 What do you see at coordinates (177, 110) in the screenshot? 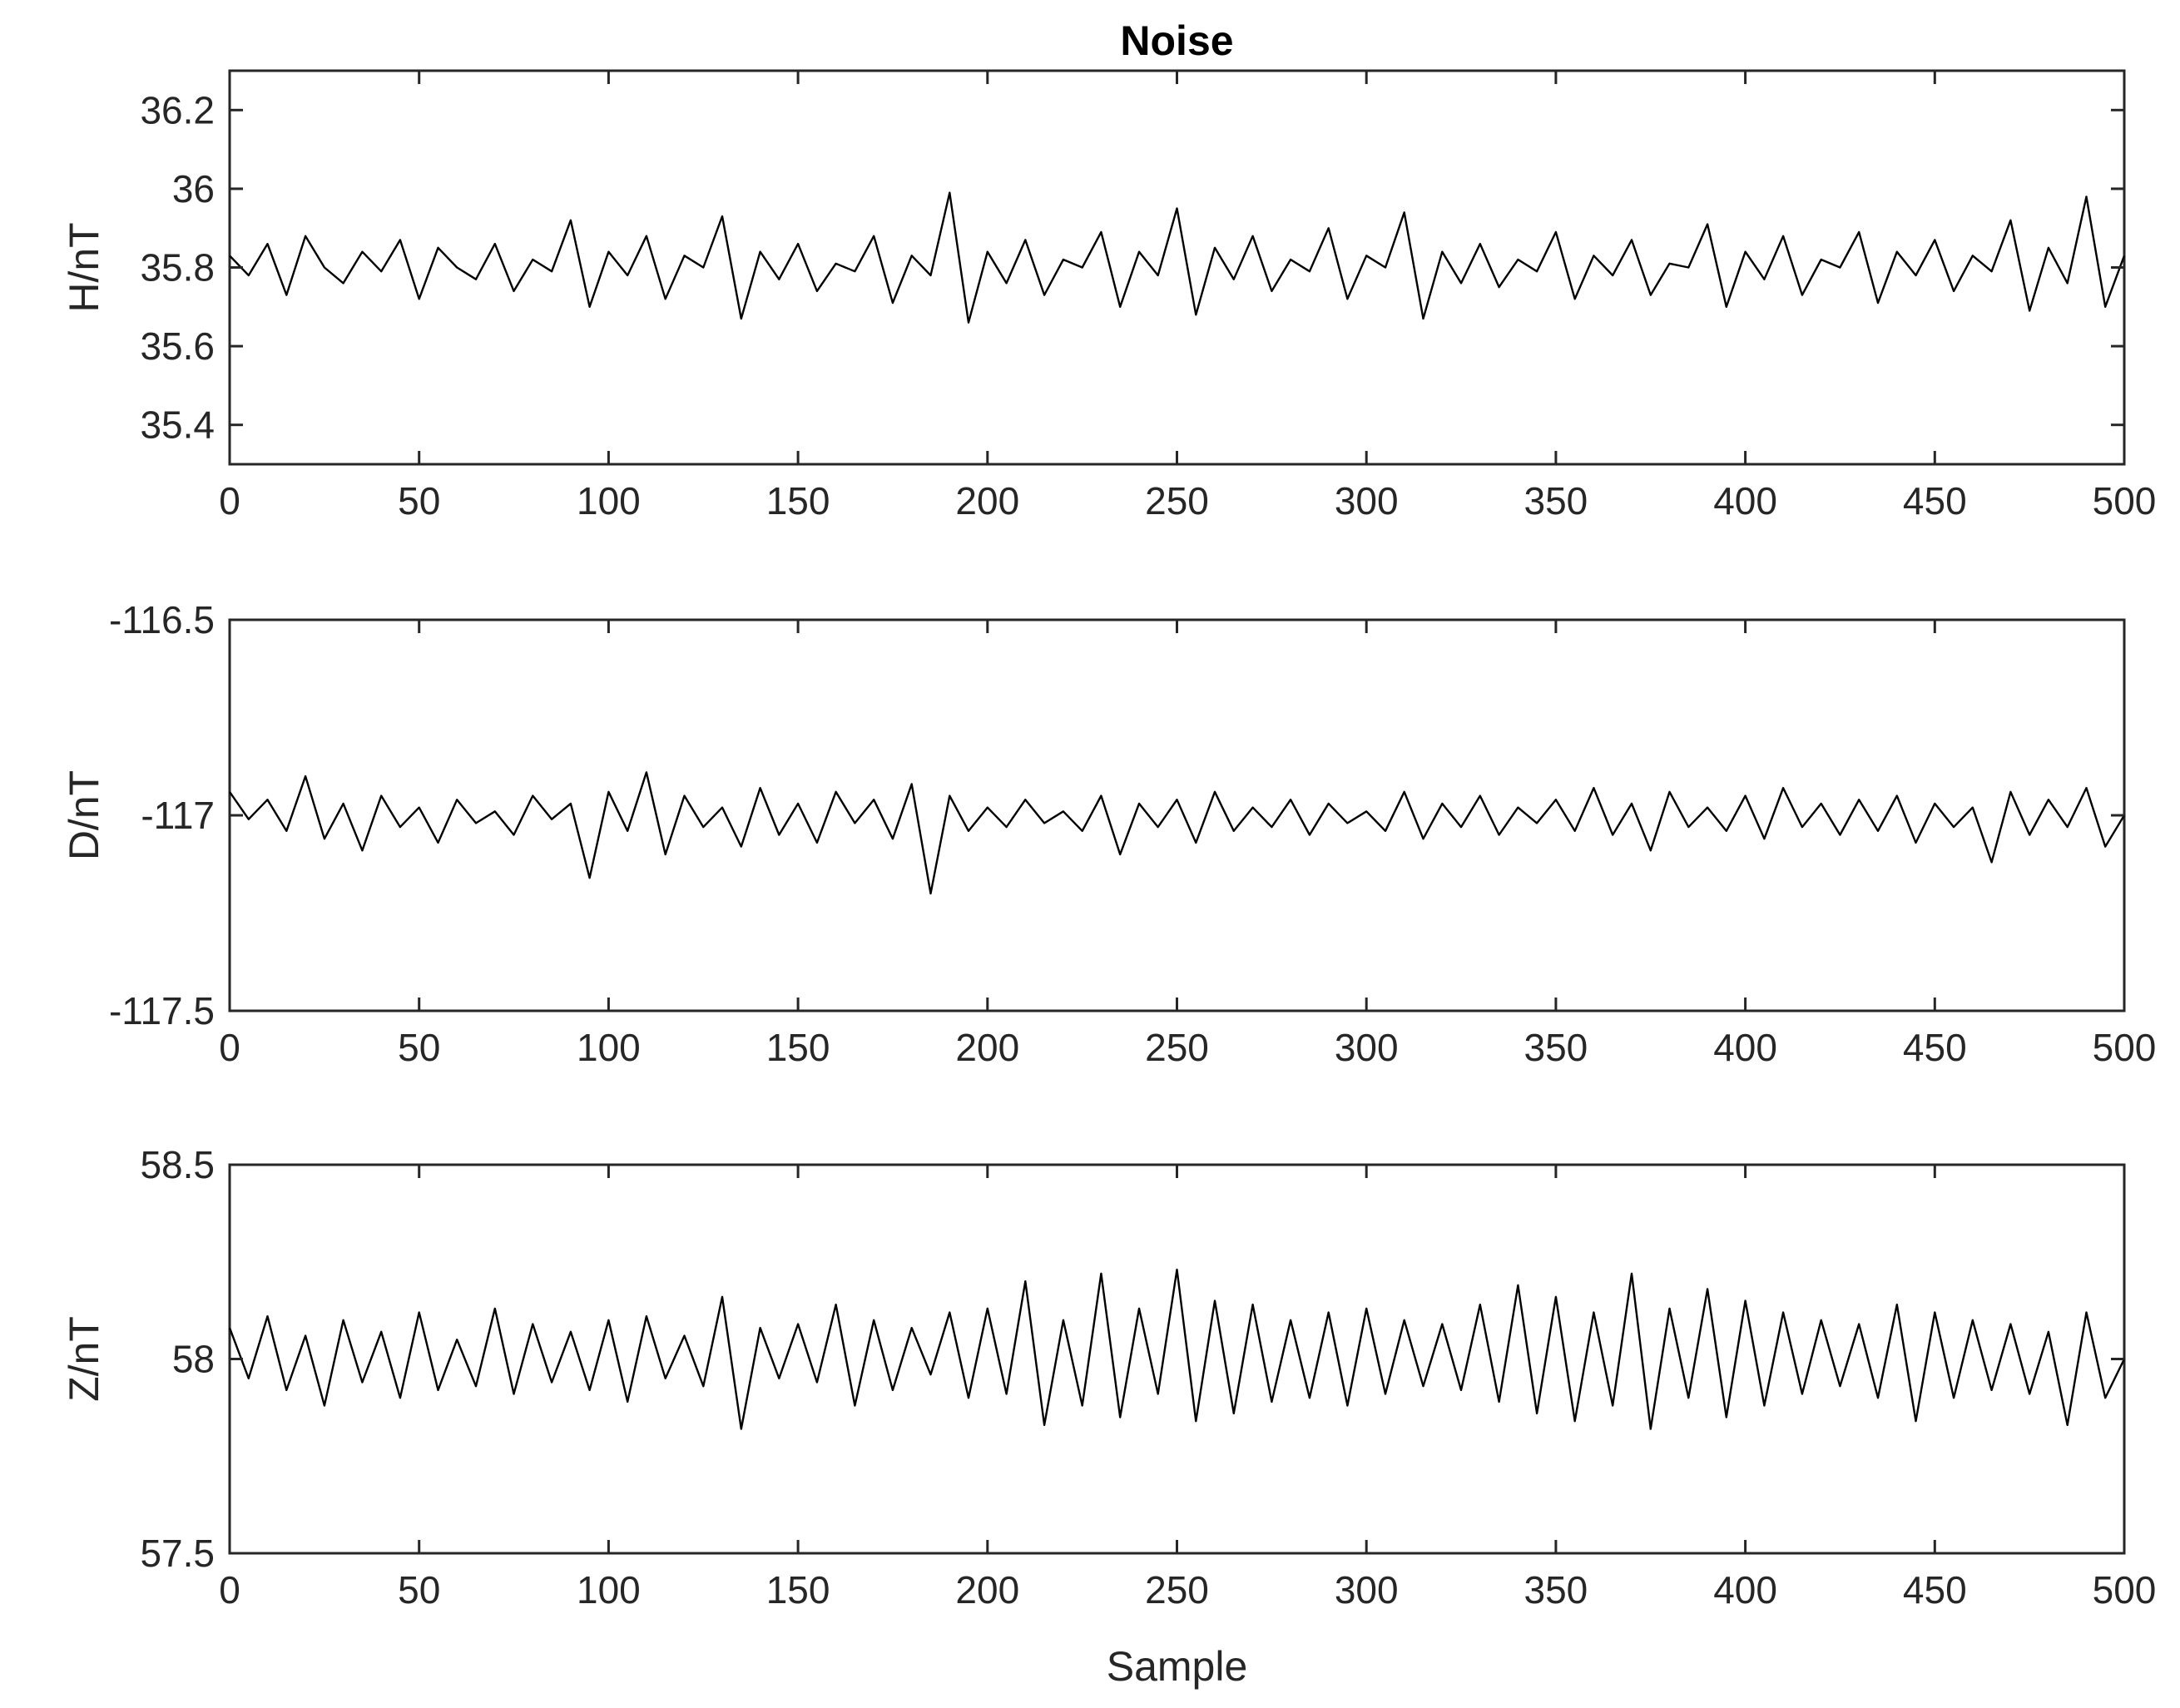
I see `y-tick-label: 36.2` at bounding box center [177, 110].